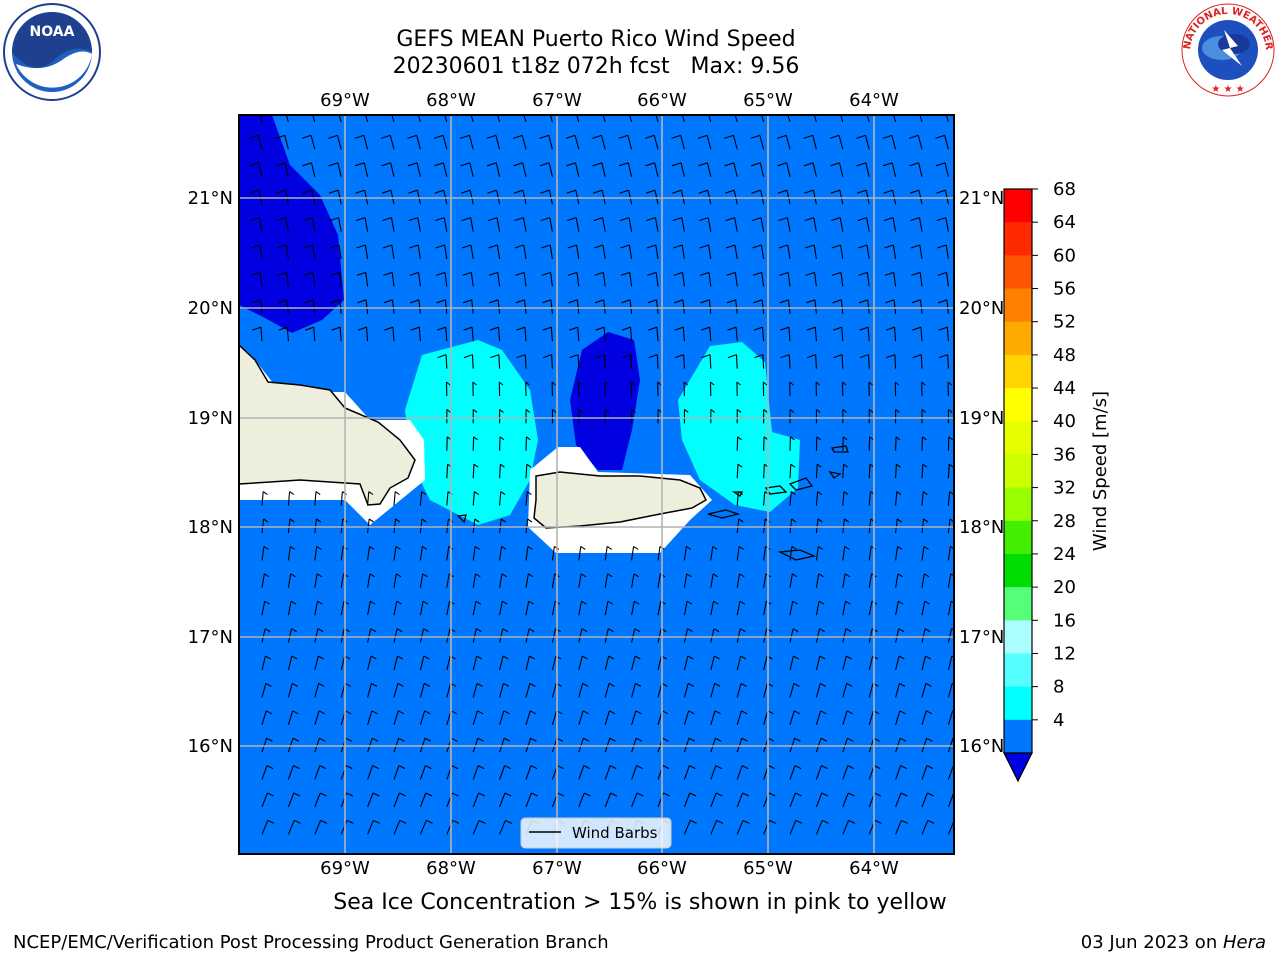 This screenshot has width=1280, height=960. Describe the element at coordinates (1064, 189) in the screenshot. I see `colorbar-tick-label: 68` at that location.